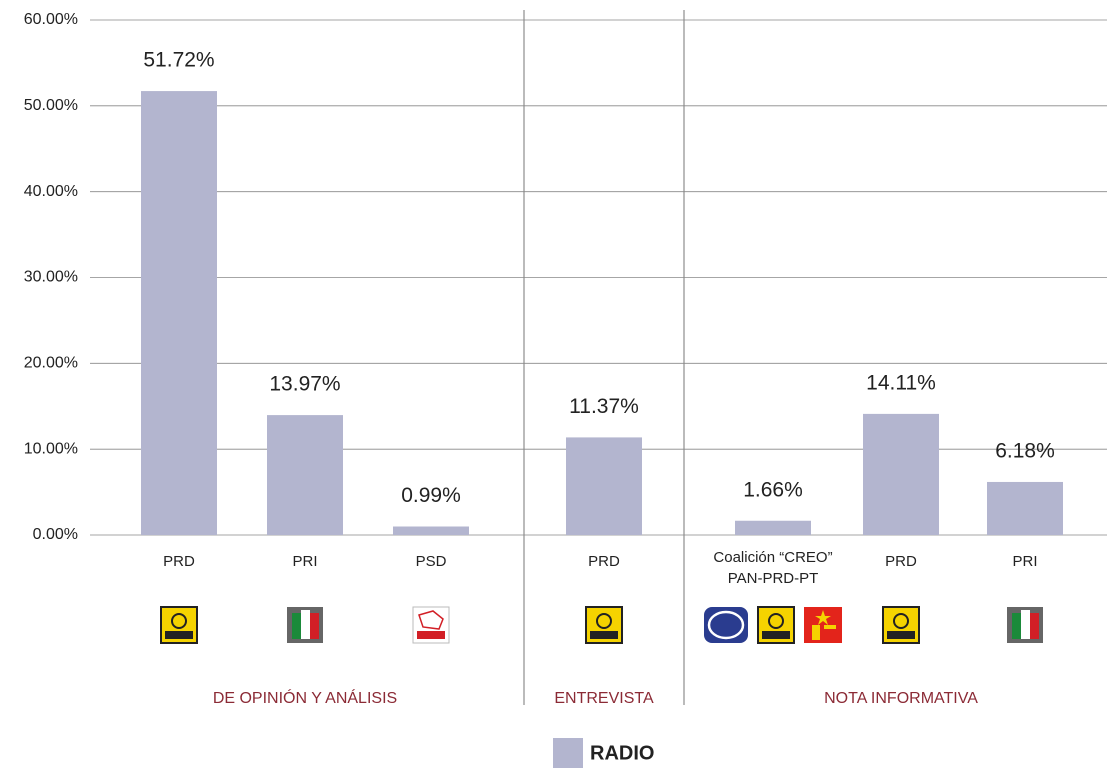 The image size is (1107, 774). I want to click on logo-p, so click(816, 632).